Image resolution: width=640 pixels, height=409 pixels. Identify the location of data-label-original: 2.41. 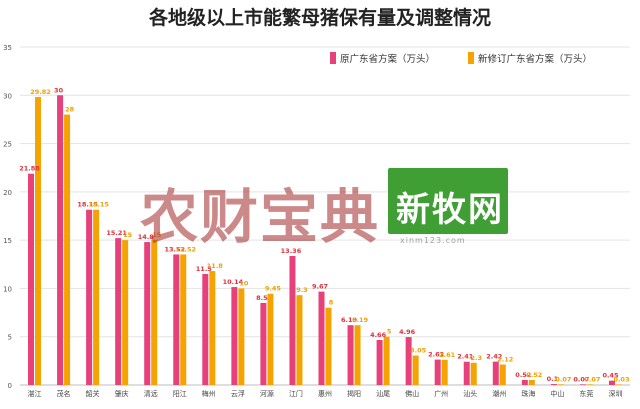
(465, 357).